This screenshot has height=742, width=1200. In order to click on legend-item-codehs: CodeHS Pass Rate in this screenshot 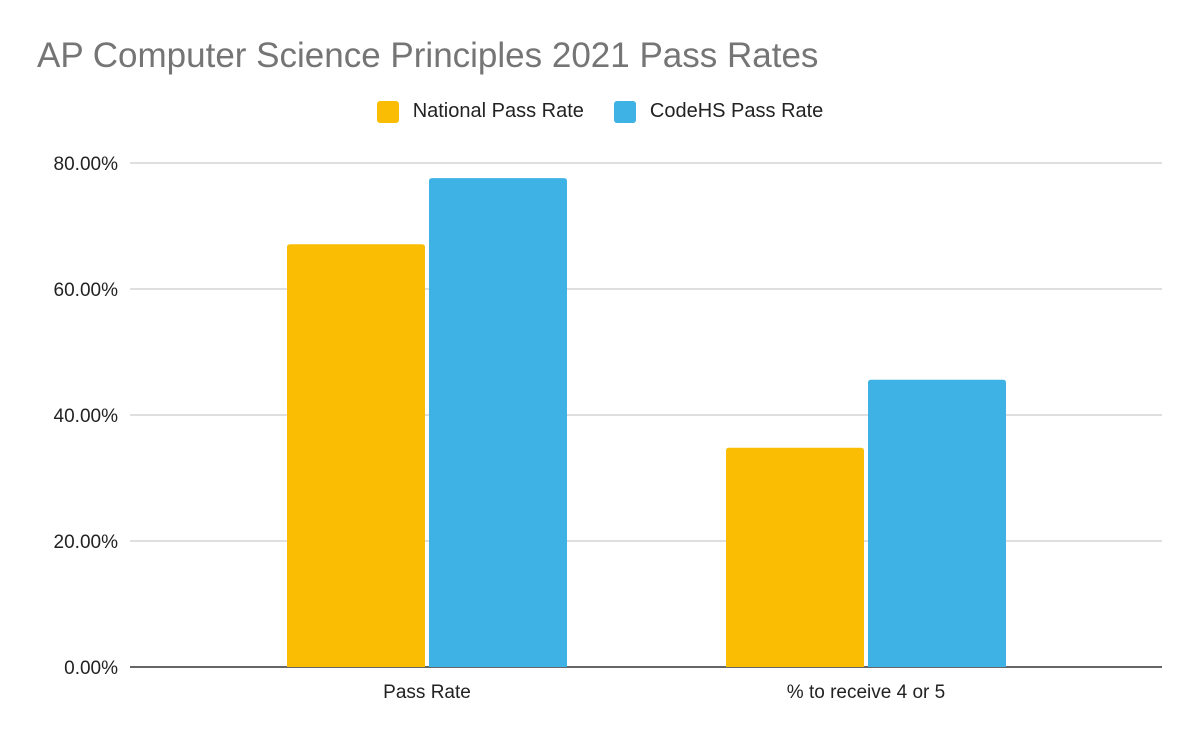, I will do `click(718, 111)`.